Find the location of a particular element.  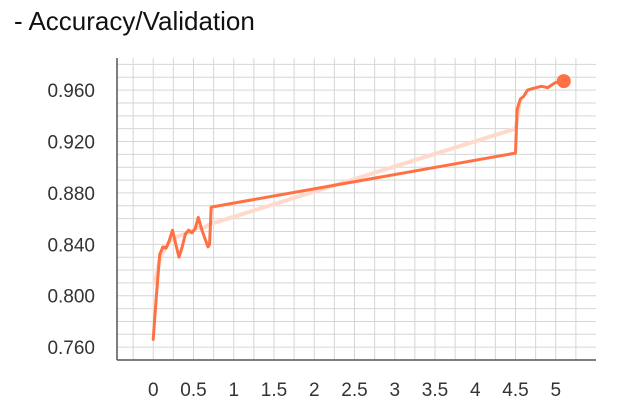

y-tick-label: 0.880 is located at coordinates (71, 194).